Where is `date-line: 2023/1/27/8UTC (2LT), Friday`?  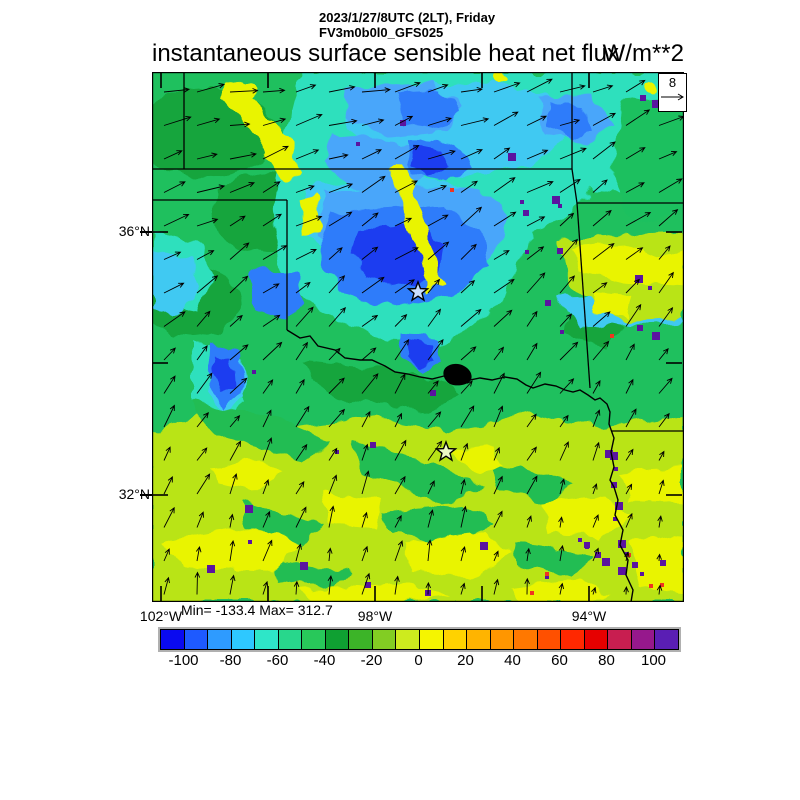
date-line: 2023/1/27/8UTC (2LT), Friday is located at coordinates (407, 17).